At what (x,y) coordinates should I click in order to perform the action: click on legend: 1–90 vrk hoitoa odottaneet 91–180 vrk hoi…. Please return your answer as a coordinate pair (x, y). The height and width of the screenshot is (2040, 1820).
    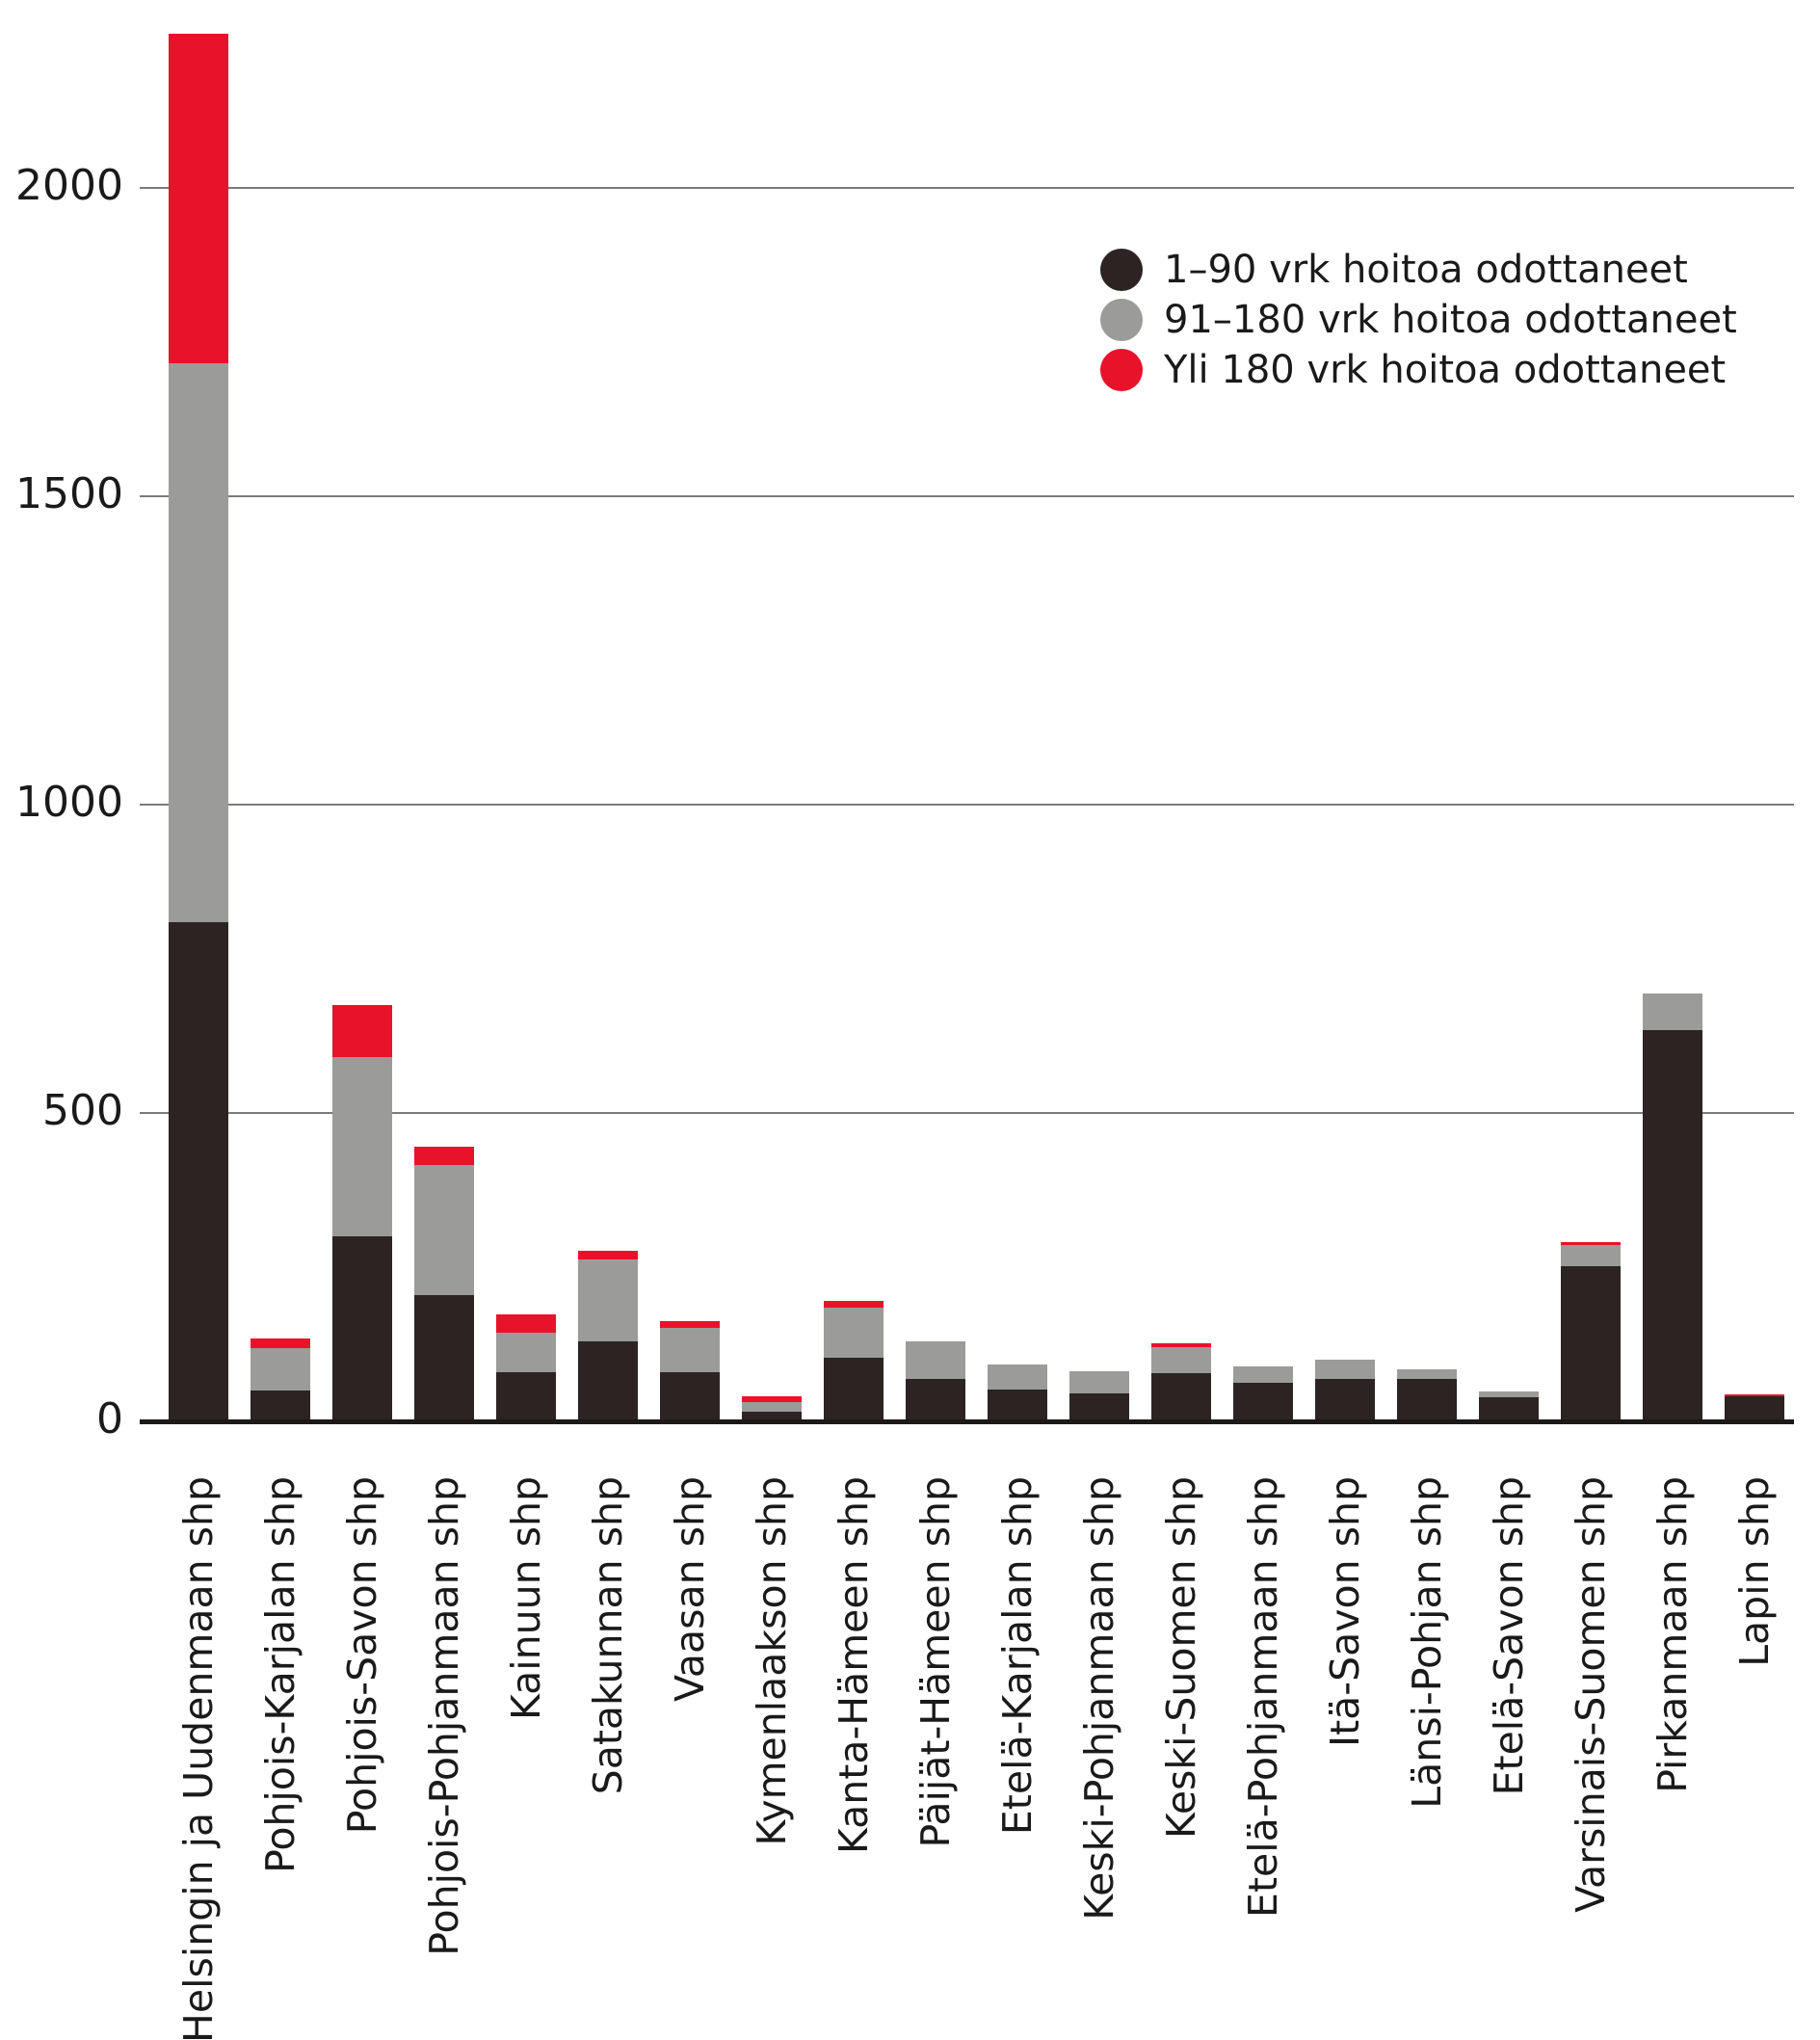
    Looking at the image, I should click on (1418, 320).